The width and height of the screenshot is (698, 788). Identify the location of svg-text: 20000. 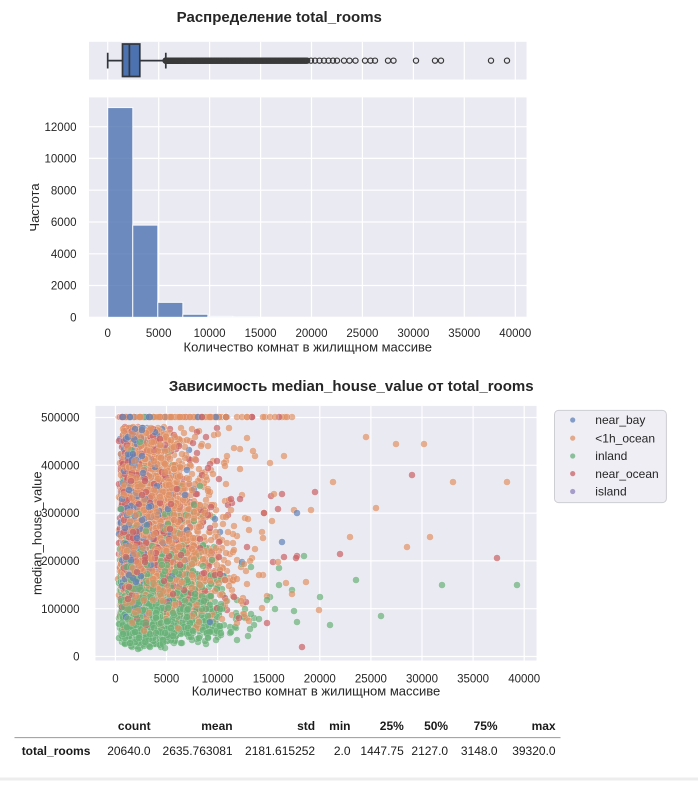
(312, 334).